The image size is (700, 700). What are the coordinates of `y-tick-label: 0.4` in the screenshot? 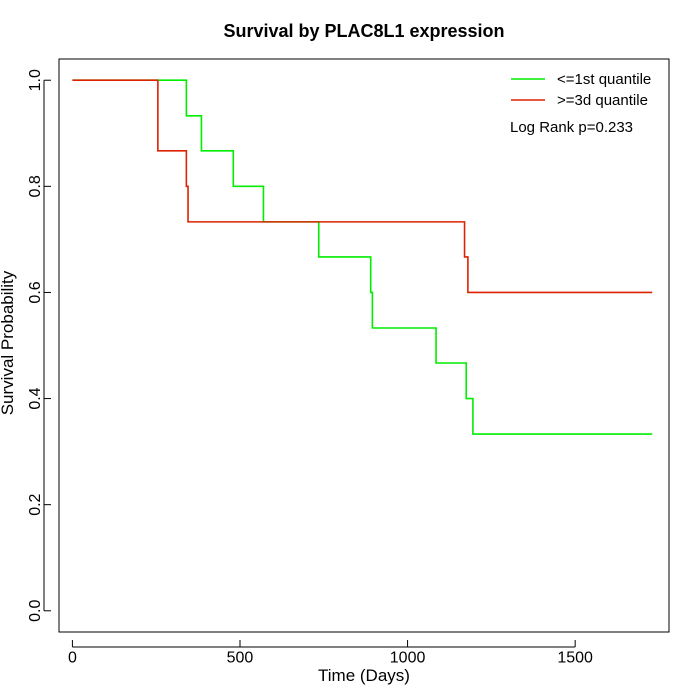 It's located at (35, 398).